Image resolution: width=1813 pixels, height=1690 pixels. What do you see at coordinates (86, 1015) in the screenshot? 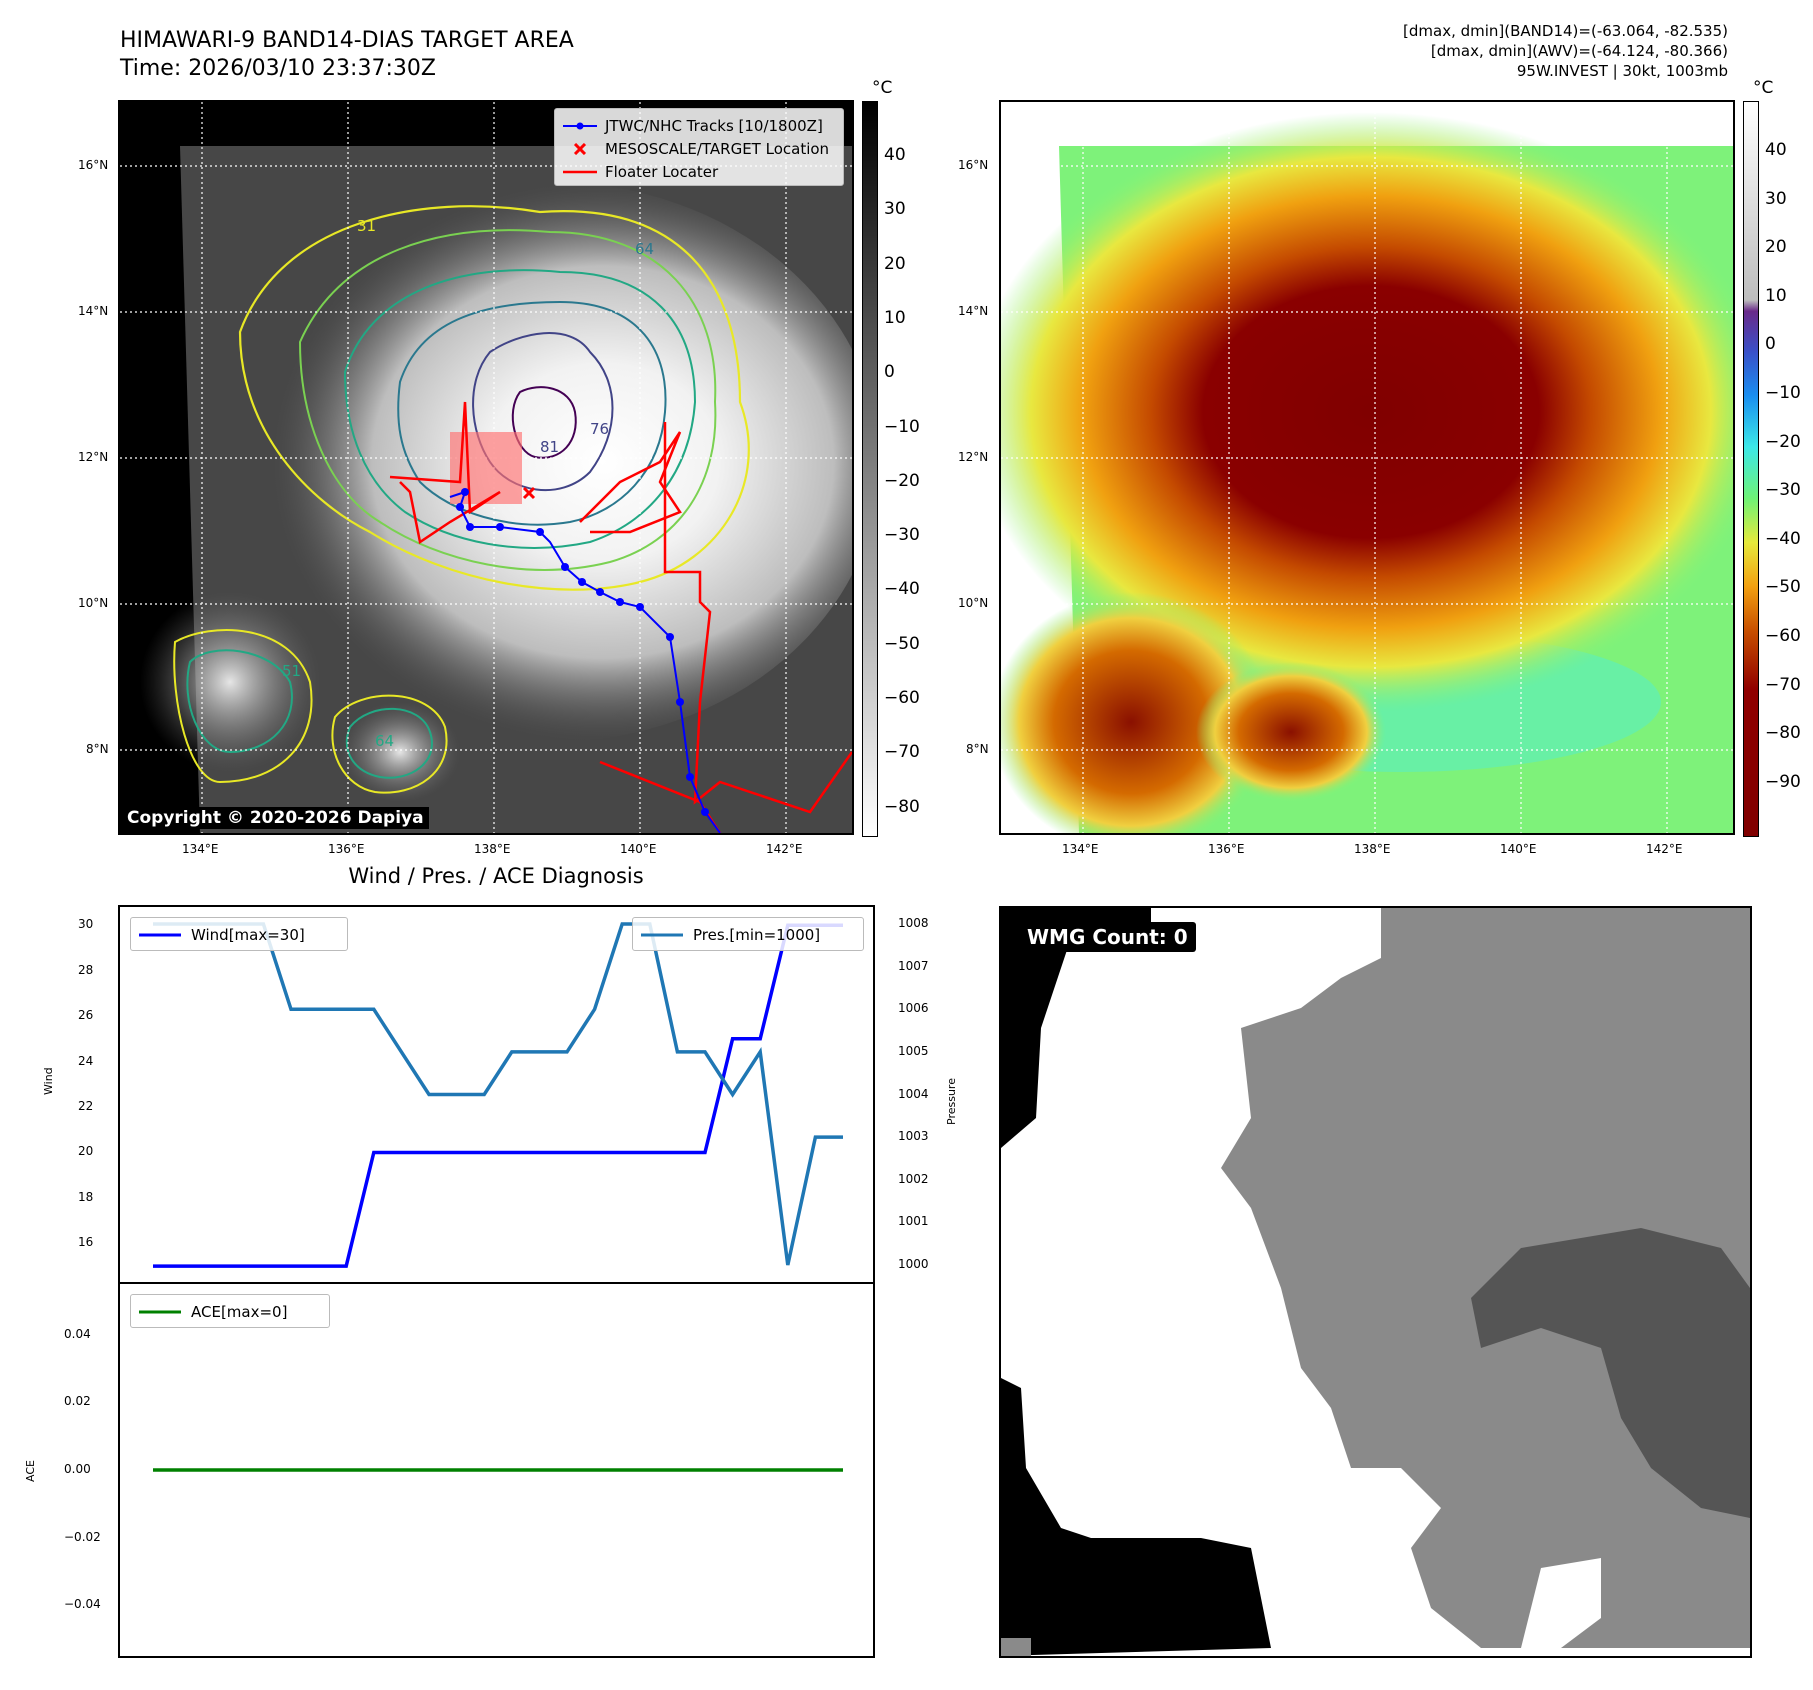
I see `wind-tick-label: 26` at bounding box center [86, 1015].